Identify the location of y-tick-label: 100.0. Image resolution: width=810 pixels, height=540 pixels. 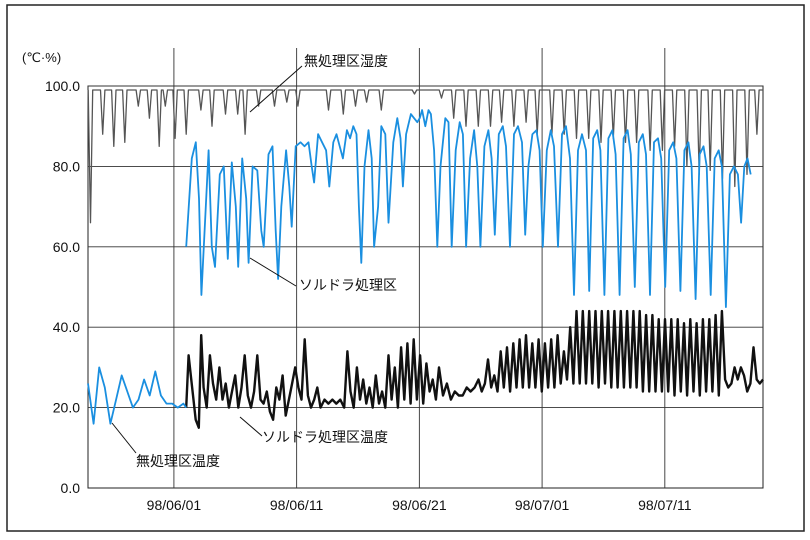
(62, 86).